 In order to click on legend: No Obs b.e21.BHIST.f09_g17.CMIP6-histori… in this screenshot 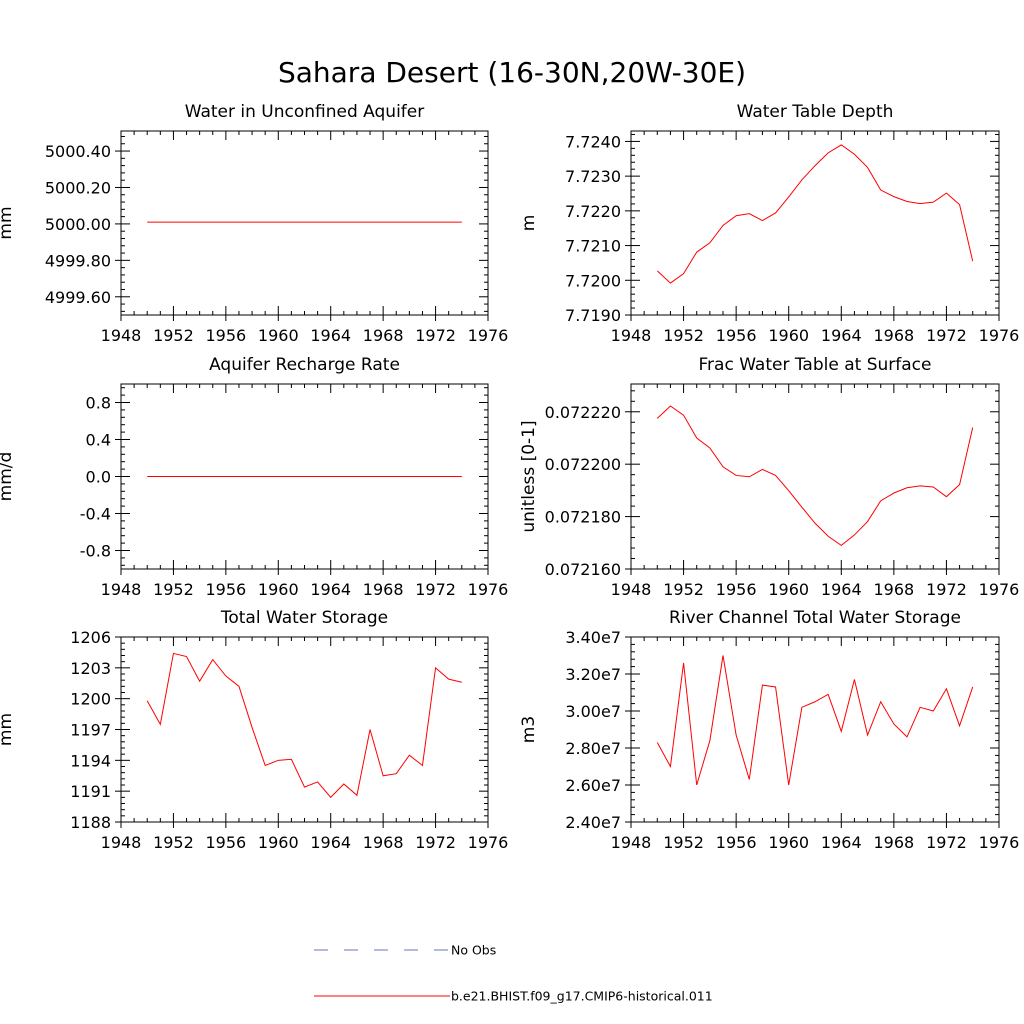, I will do `click(513, 973)`.